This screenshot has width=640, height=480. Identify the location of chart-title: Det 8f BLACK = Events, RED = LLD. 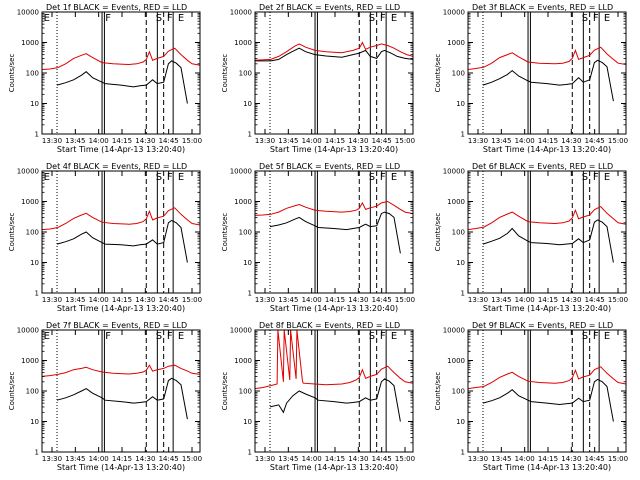
(329, 325).